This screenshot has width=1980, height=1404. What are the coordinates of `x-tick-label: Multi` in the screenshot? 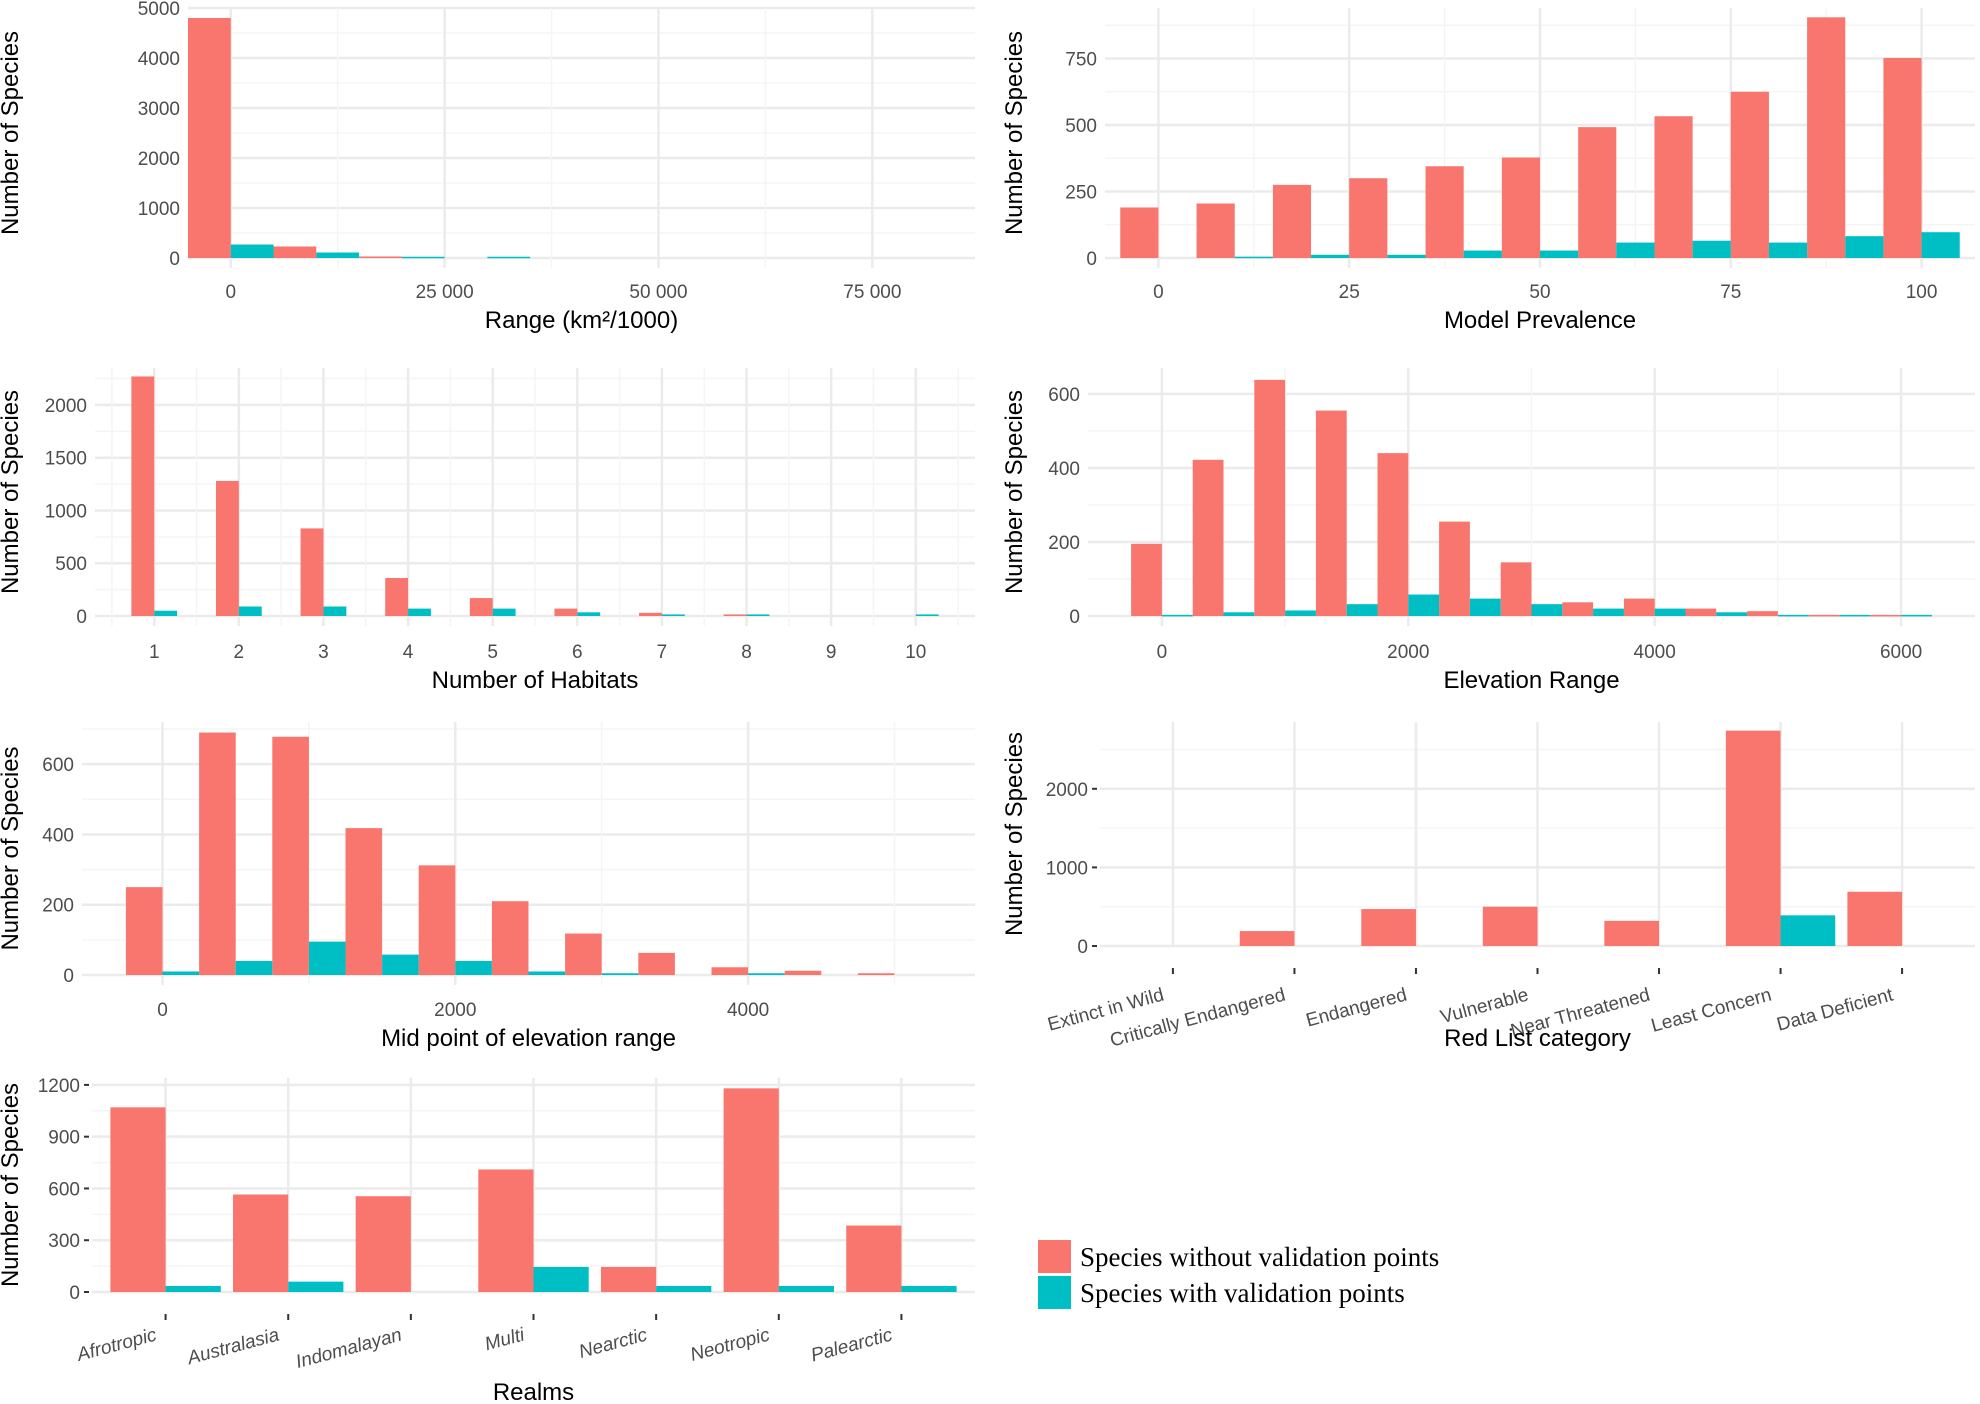 It's located at (505, 1339).